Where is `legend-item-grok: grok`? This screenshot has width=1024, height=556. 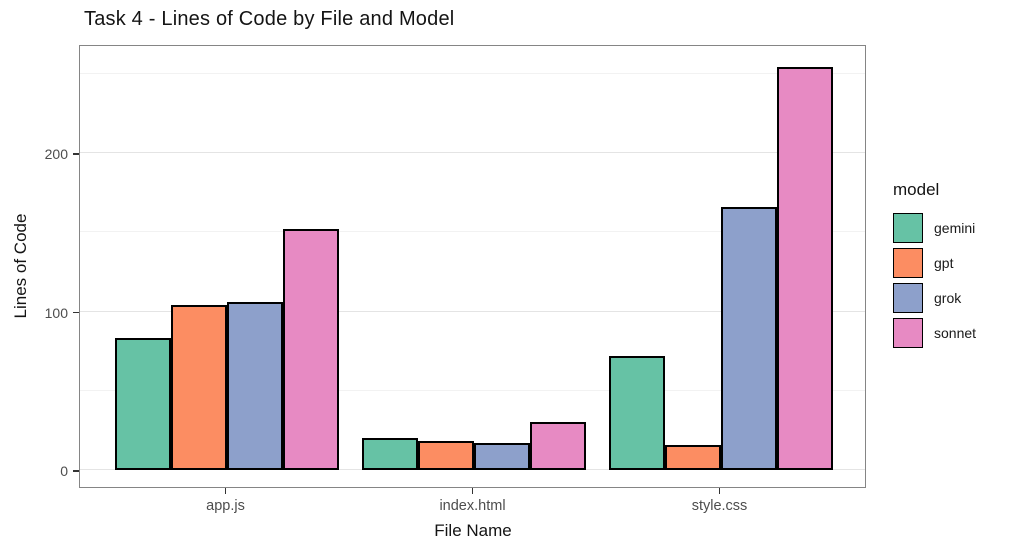 legend-item-grok: grok is located at coordinates (934, 298).